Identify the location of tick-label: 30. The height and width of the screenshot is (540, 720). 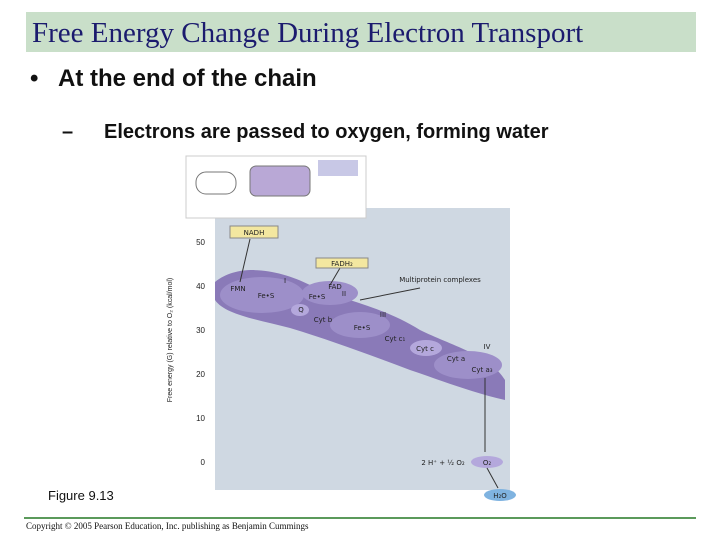
(200, 330).